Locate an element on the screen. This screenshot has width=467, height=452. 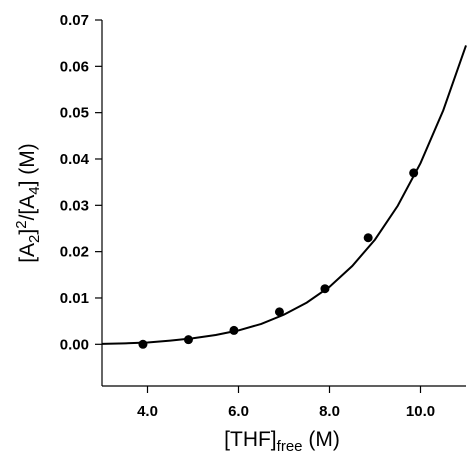
y-tick-label: 0.03 is located at coordinates (74, 205).